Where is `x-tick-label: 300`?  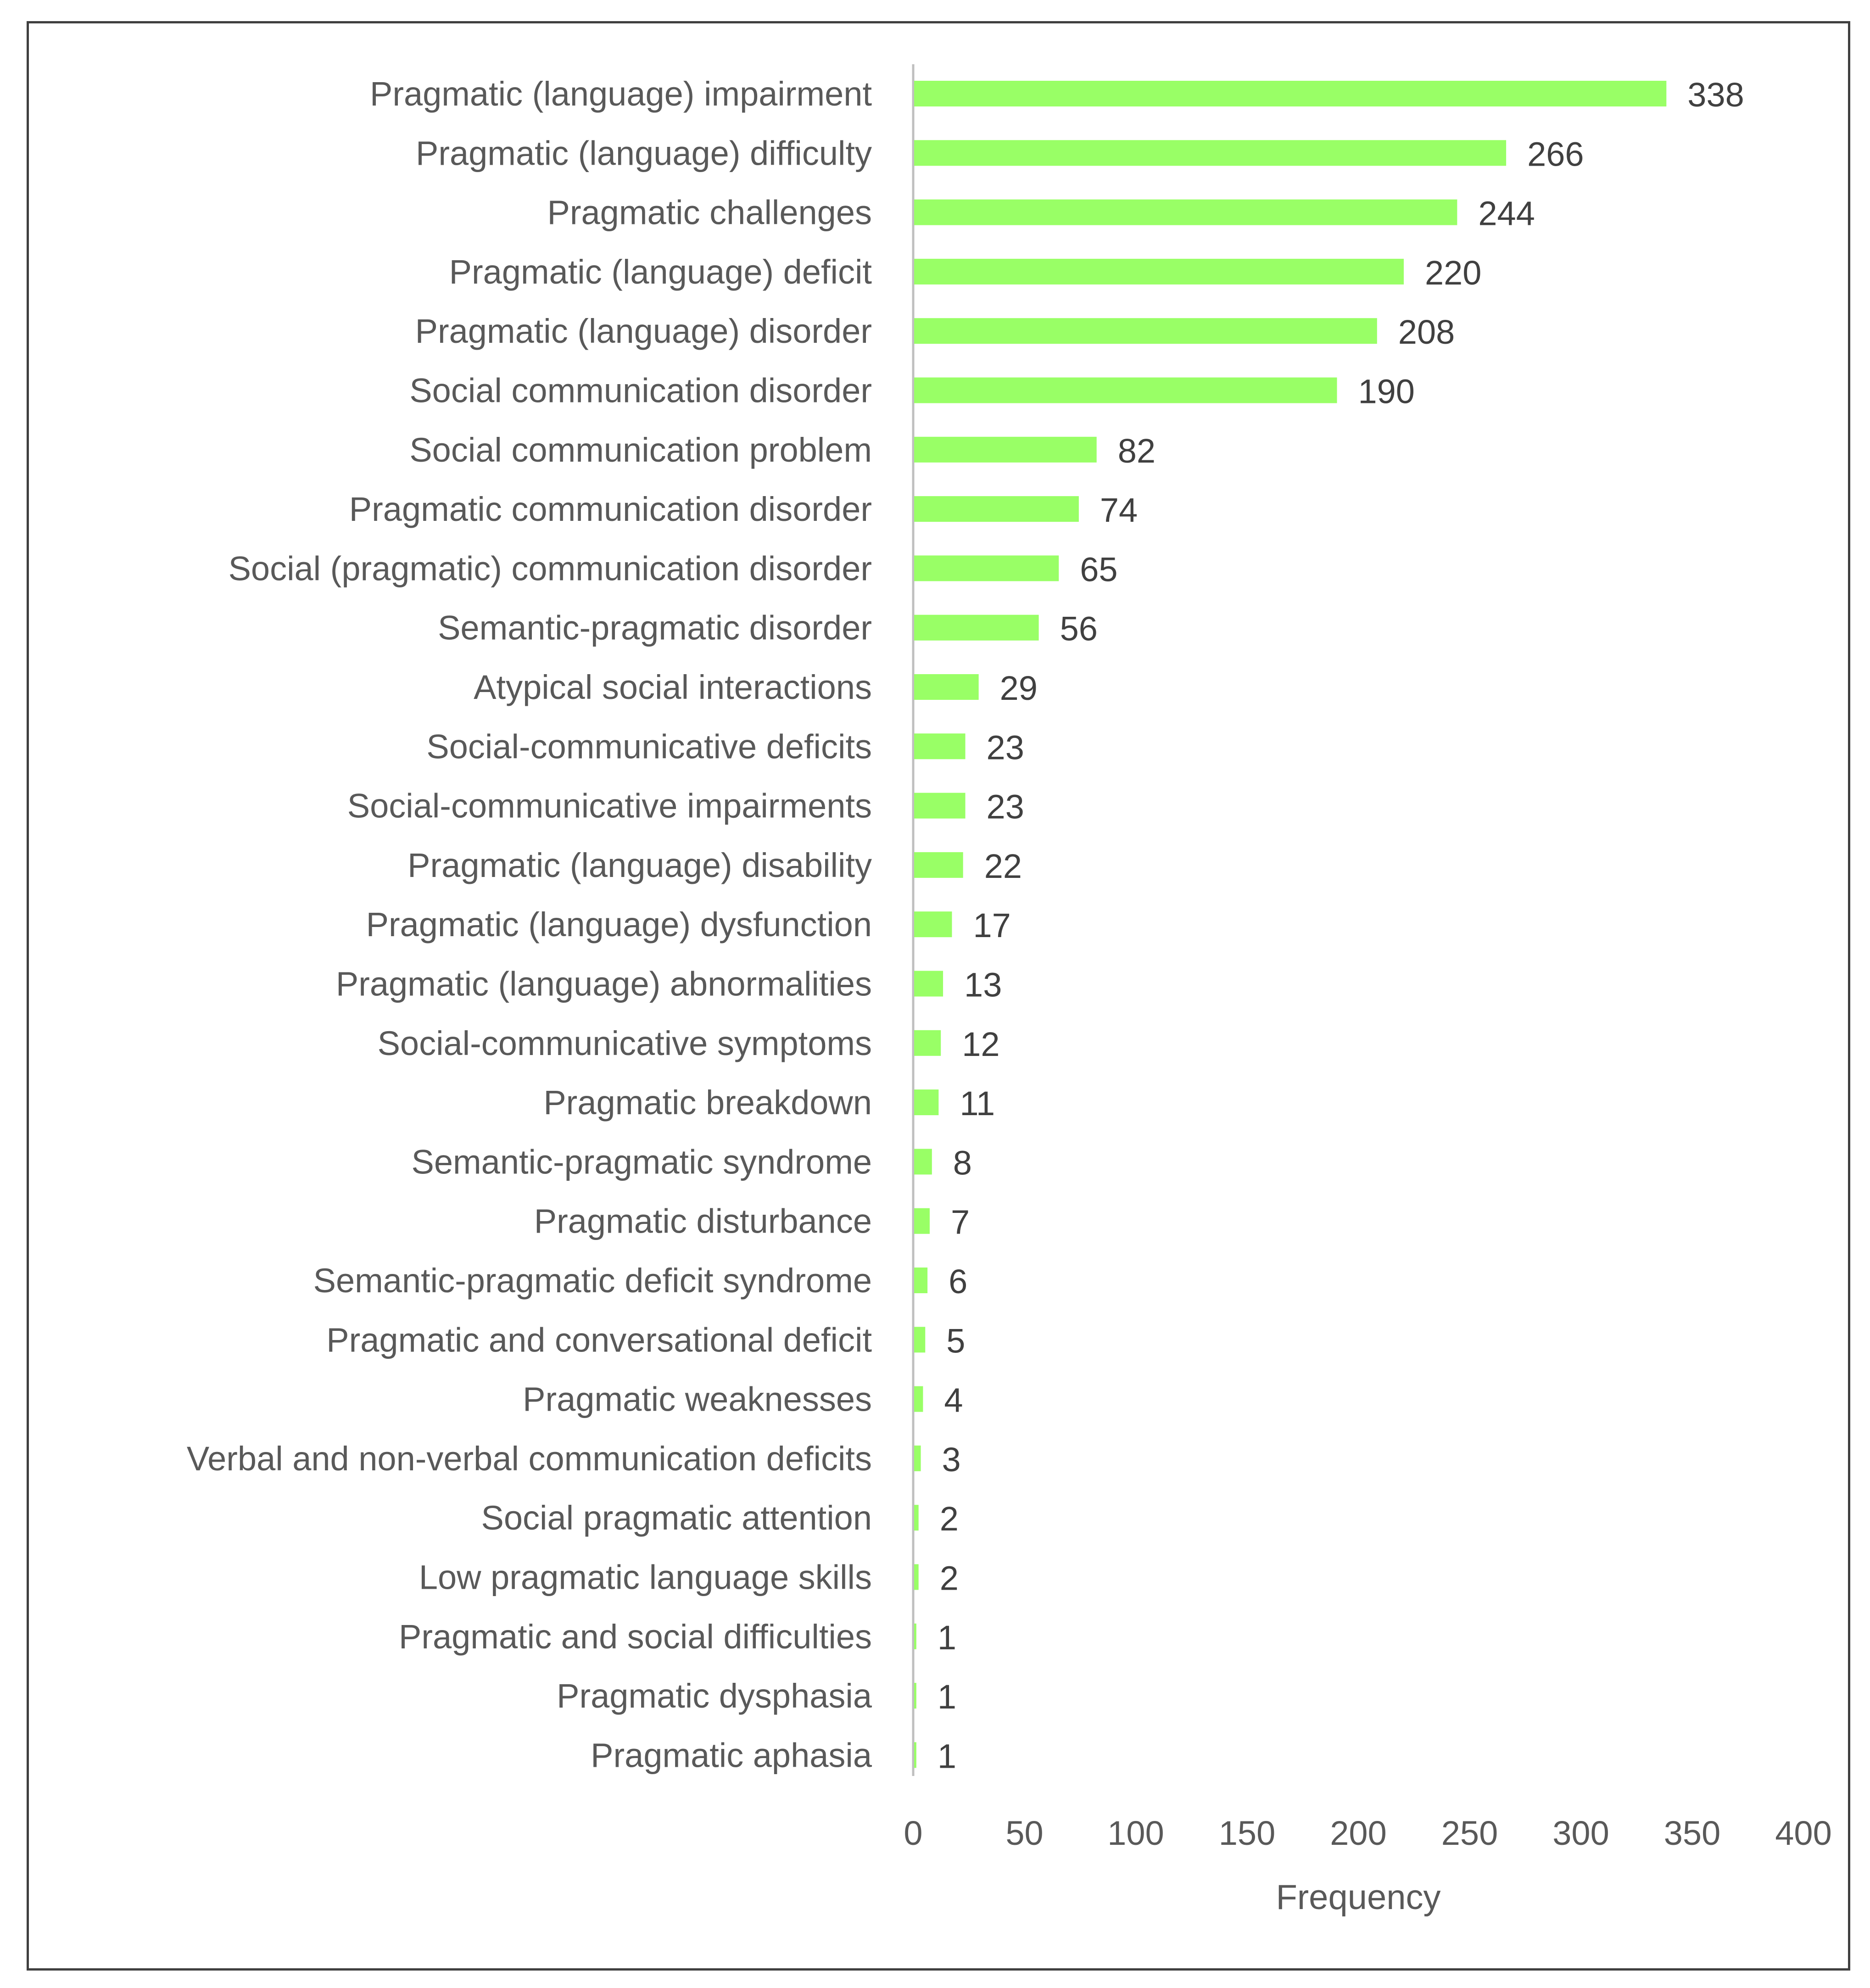
x-tick-label: 300 is located at coordinates (1580, 1833).